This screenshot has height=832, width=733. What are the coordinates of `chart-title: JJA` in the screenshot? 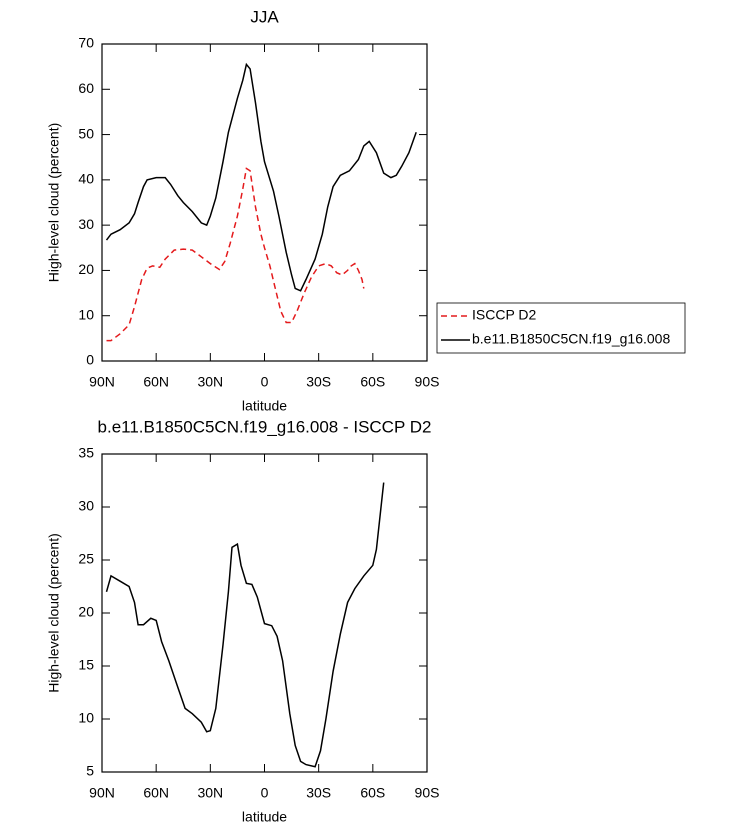 It's located at (264, 16).